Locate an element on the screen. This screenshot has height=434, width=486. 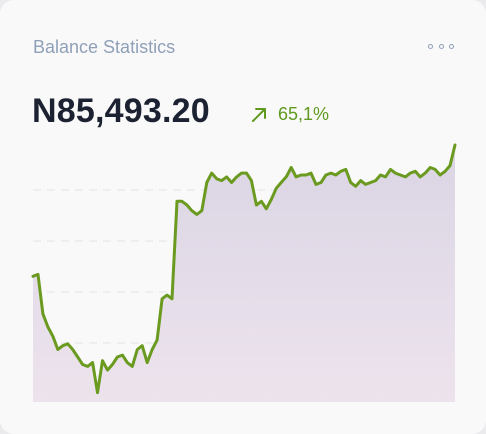
card-title: Balance Statistics is located at coordinates (104, 47).